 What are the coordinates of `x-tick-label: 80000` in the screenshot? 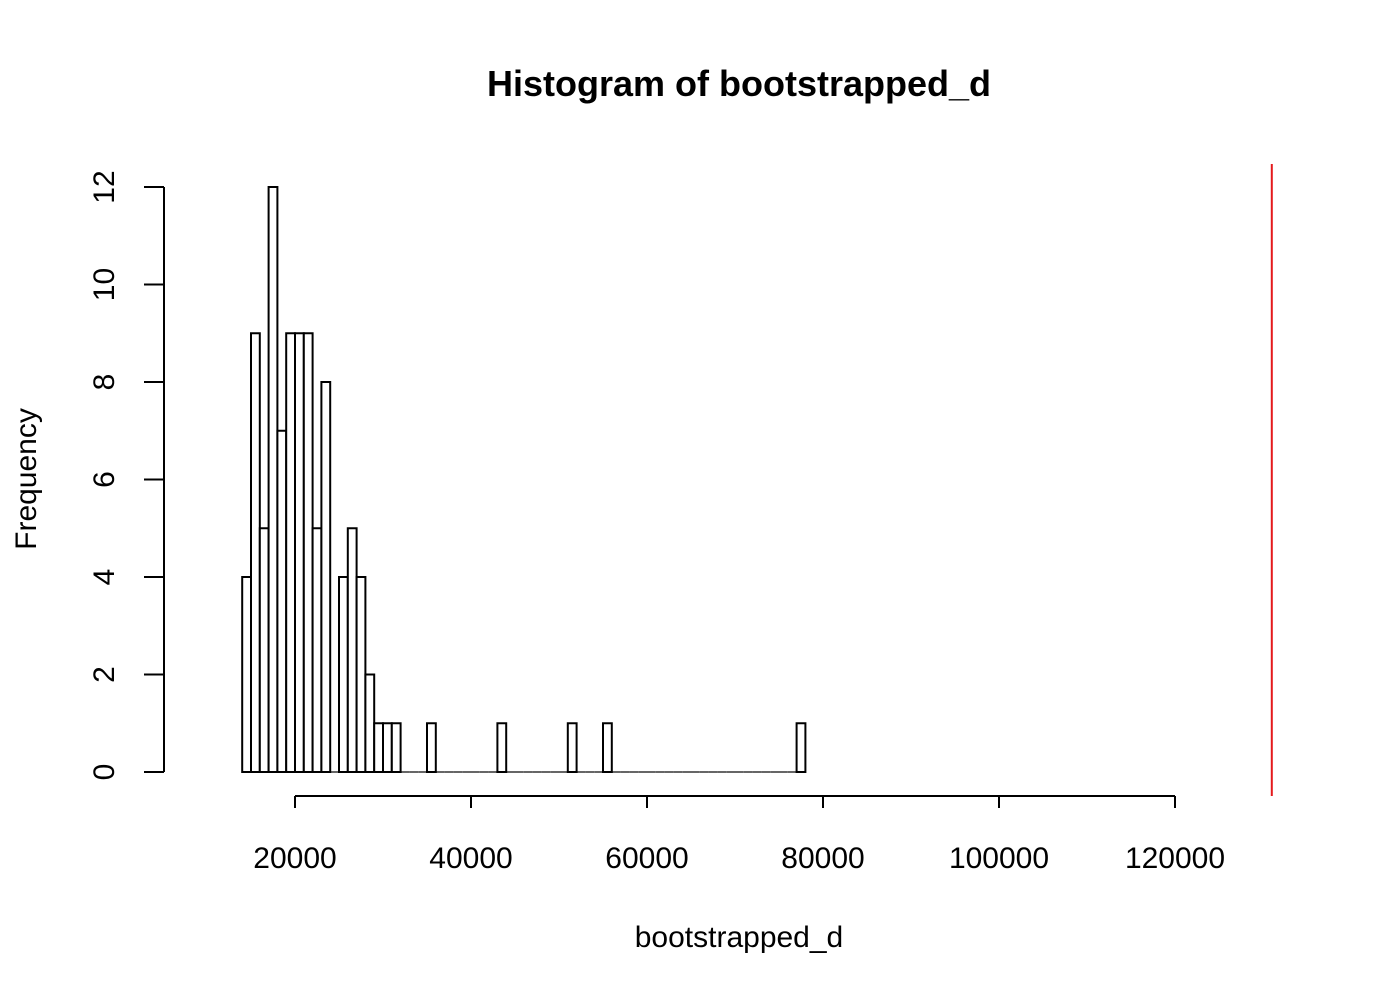 It's located at (822, 858).